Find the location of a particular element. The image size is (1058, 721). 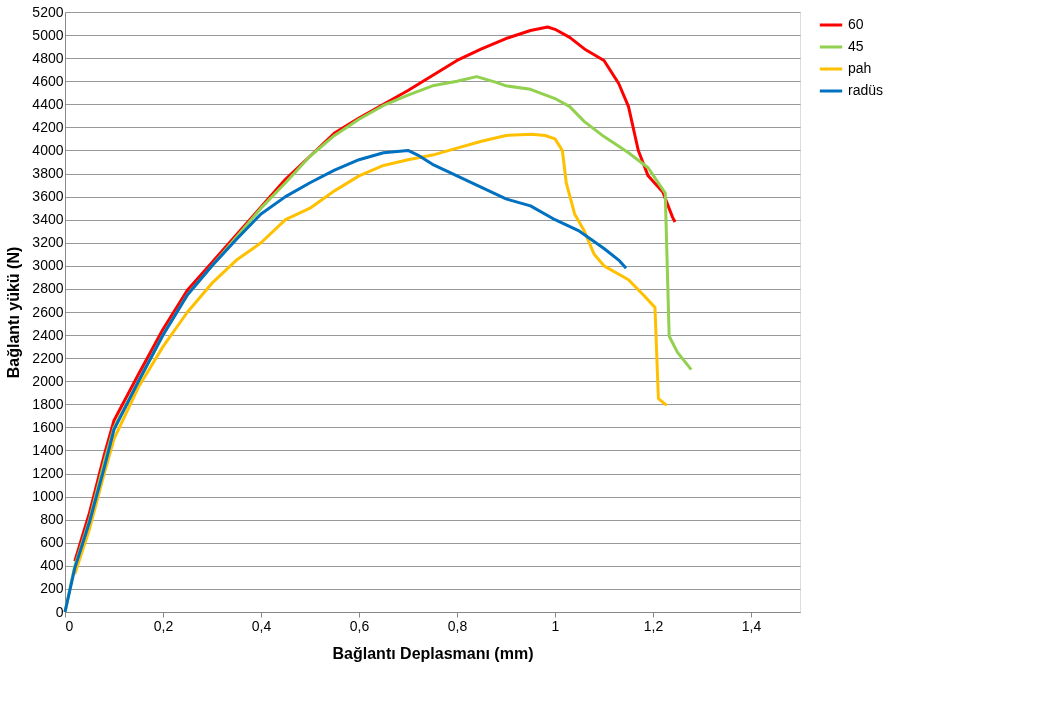

y-tick-label: 800 is located at coordinates (52, 519).